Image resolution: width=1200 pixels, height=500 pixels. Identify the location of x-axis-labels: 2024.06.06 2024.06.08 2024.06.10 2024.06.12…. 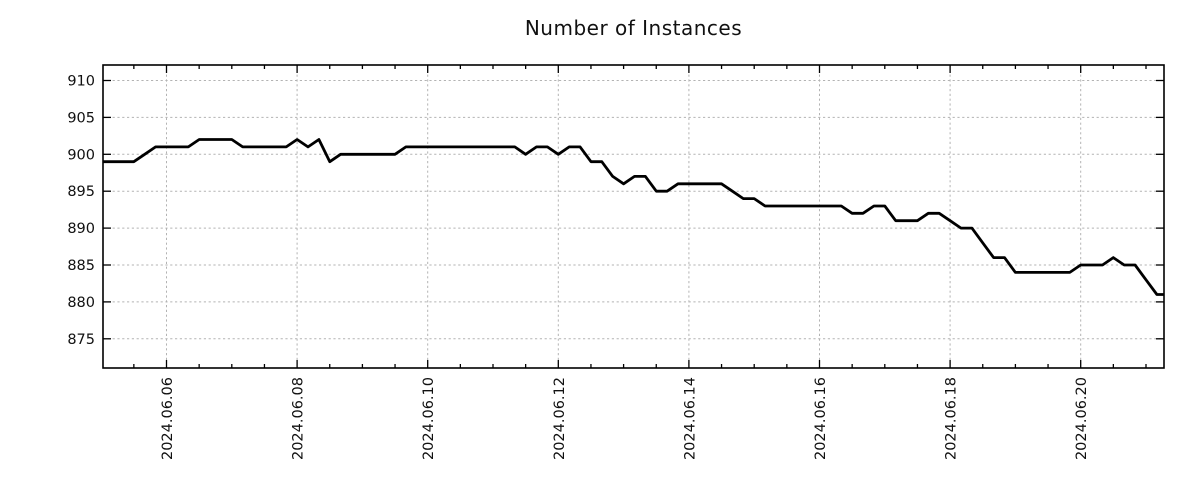
(625, 418).